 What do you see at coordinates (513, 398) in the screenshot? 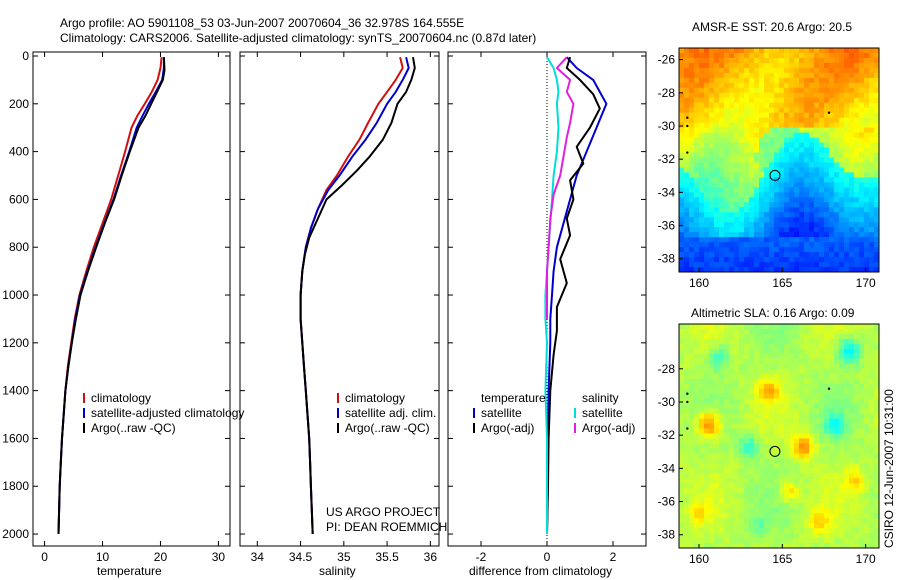
I see `legend-header-temperature: temperature` at bounding box center [513, 398].